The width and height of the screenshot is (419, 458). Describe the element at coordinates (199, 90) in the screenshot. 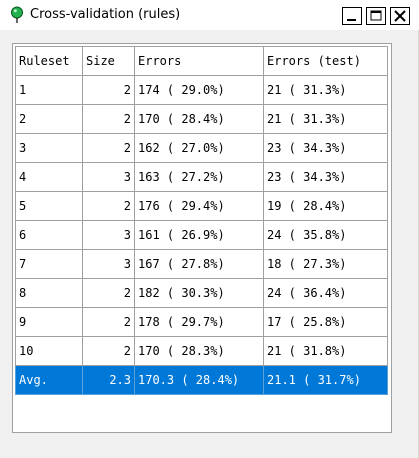

I see `errors-cell: 174 ( 29.0%)` at that location.